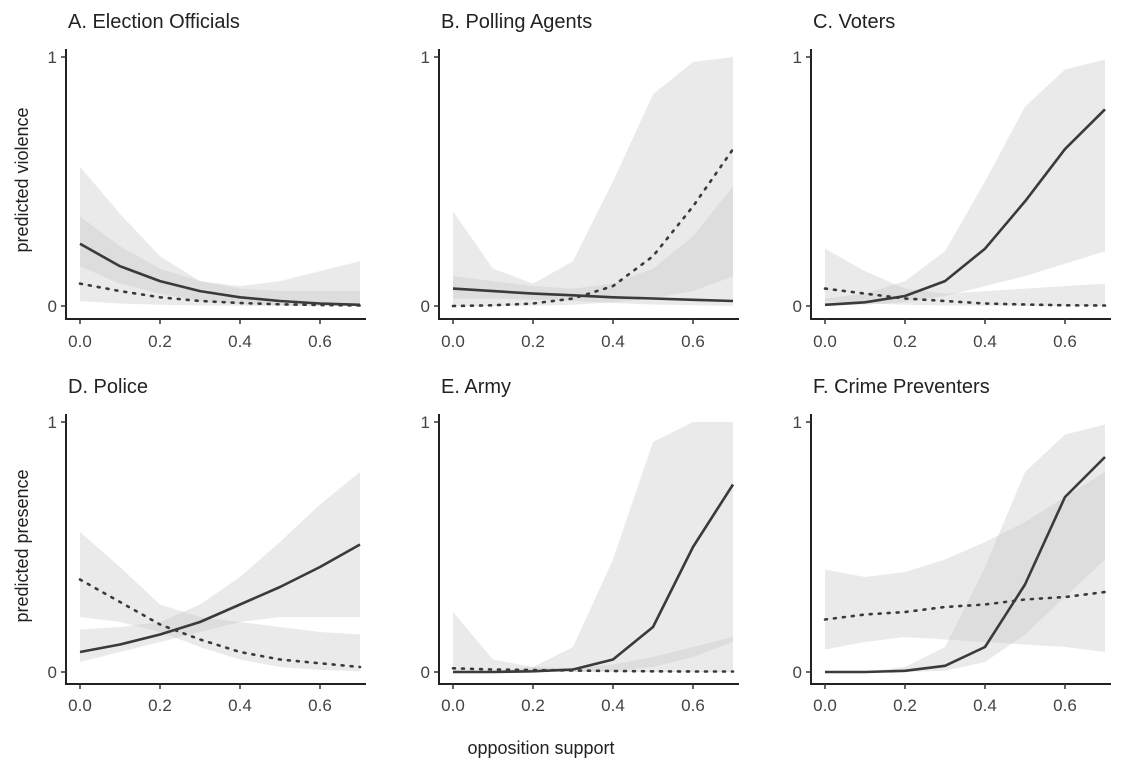 The height and width of the screenshot is (763, 1126). I want to click on panel-6: F. Crime Preventers 0 1 0.0 0.2 0.4 0.6, so click(952, 545).